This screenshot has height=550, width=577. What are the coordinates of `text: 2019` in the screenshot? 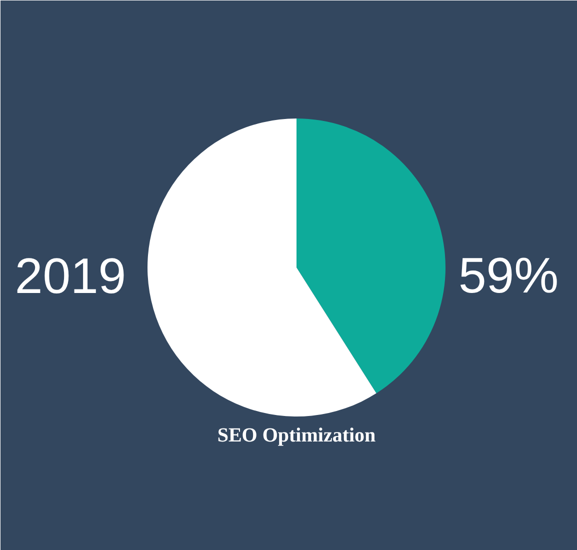 It's located at (70, 276).